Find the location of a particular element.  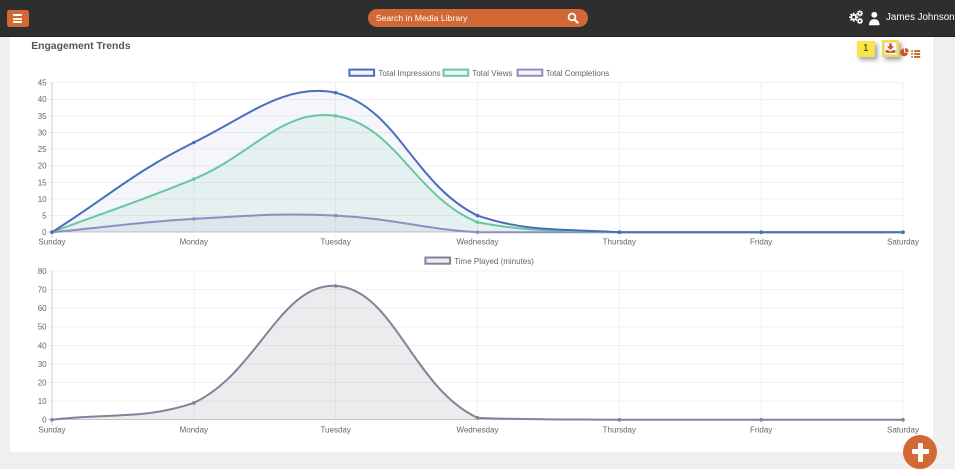

svg-text: 70 is located at coordinates (42, 289).